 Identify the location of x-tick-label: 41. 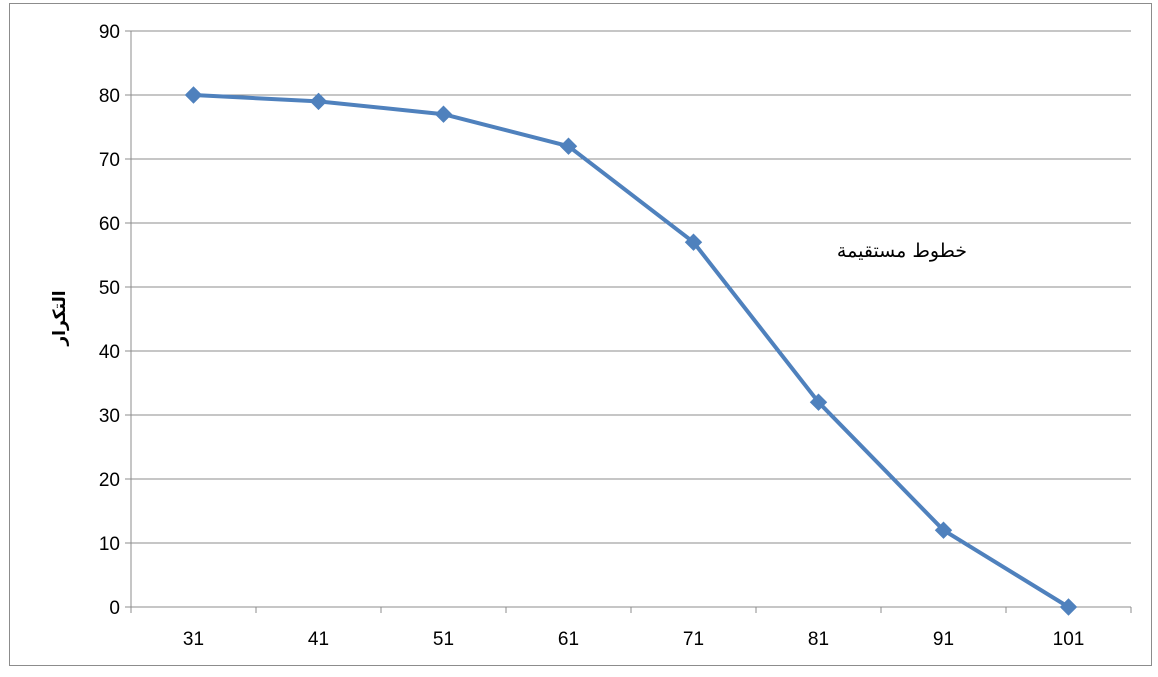
(318, 639).